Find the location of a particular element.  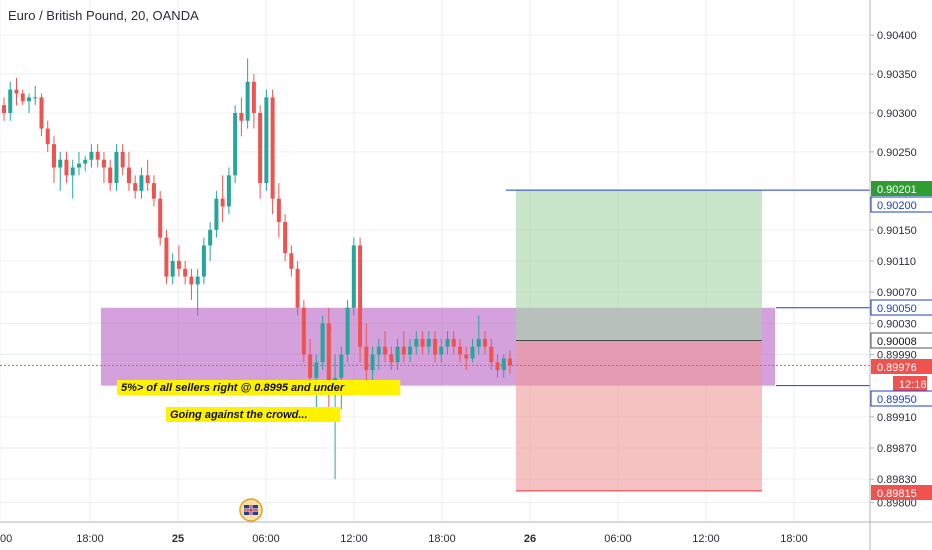

profit-target-area is located at coordinates (639, 265).